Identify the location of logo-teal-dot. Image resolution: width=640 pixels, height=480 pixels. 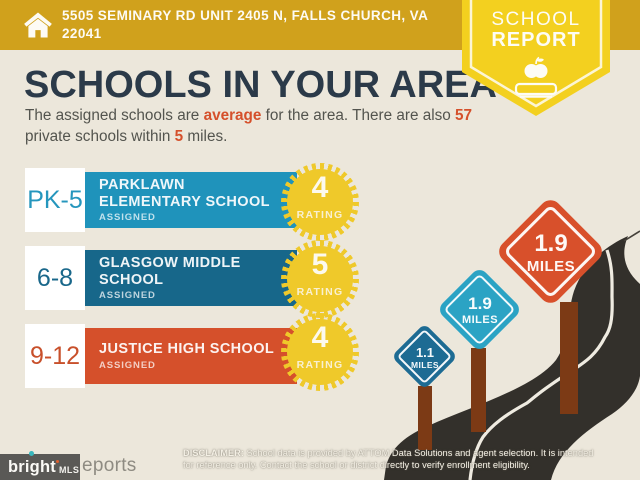
(31, 453).